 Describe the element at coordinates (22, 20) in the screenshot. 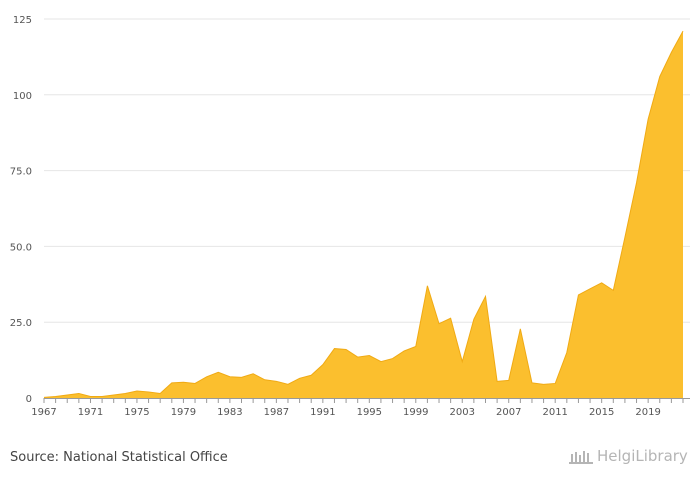

I see `y-tick-label: 125` at that location.